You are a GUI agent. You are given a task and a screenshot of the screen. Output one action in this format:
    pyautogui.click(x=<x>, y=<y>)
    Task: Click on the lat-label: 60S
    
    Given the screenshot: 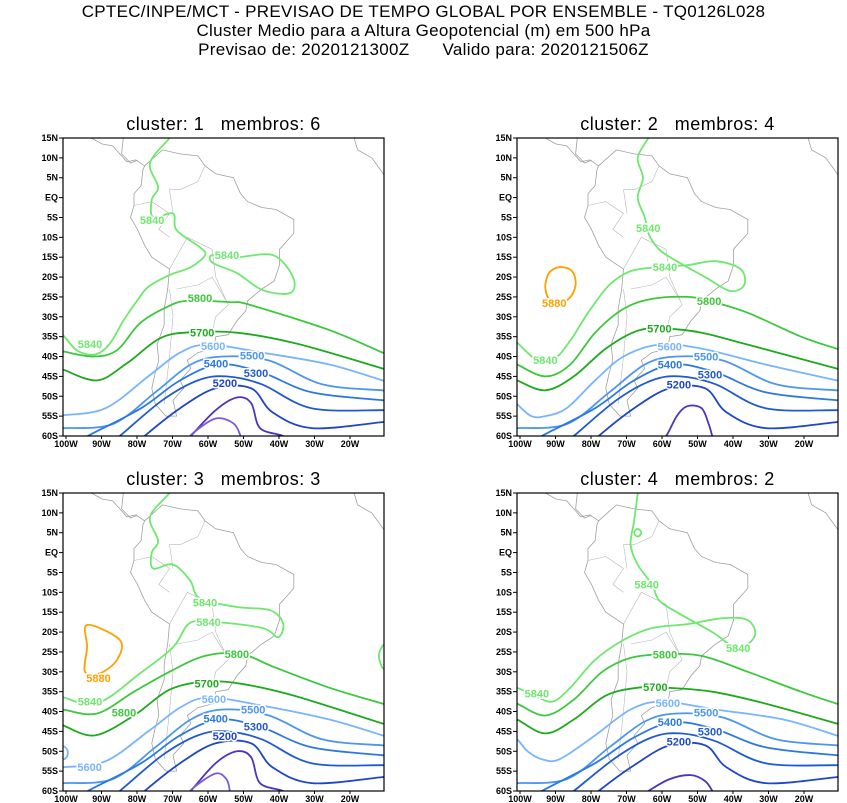 What is the action you would take?
    pyautogui.click(x=50, y=791)
    